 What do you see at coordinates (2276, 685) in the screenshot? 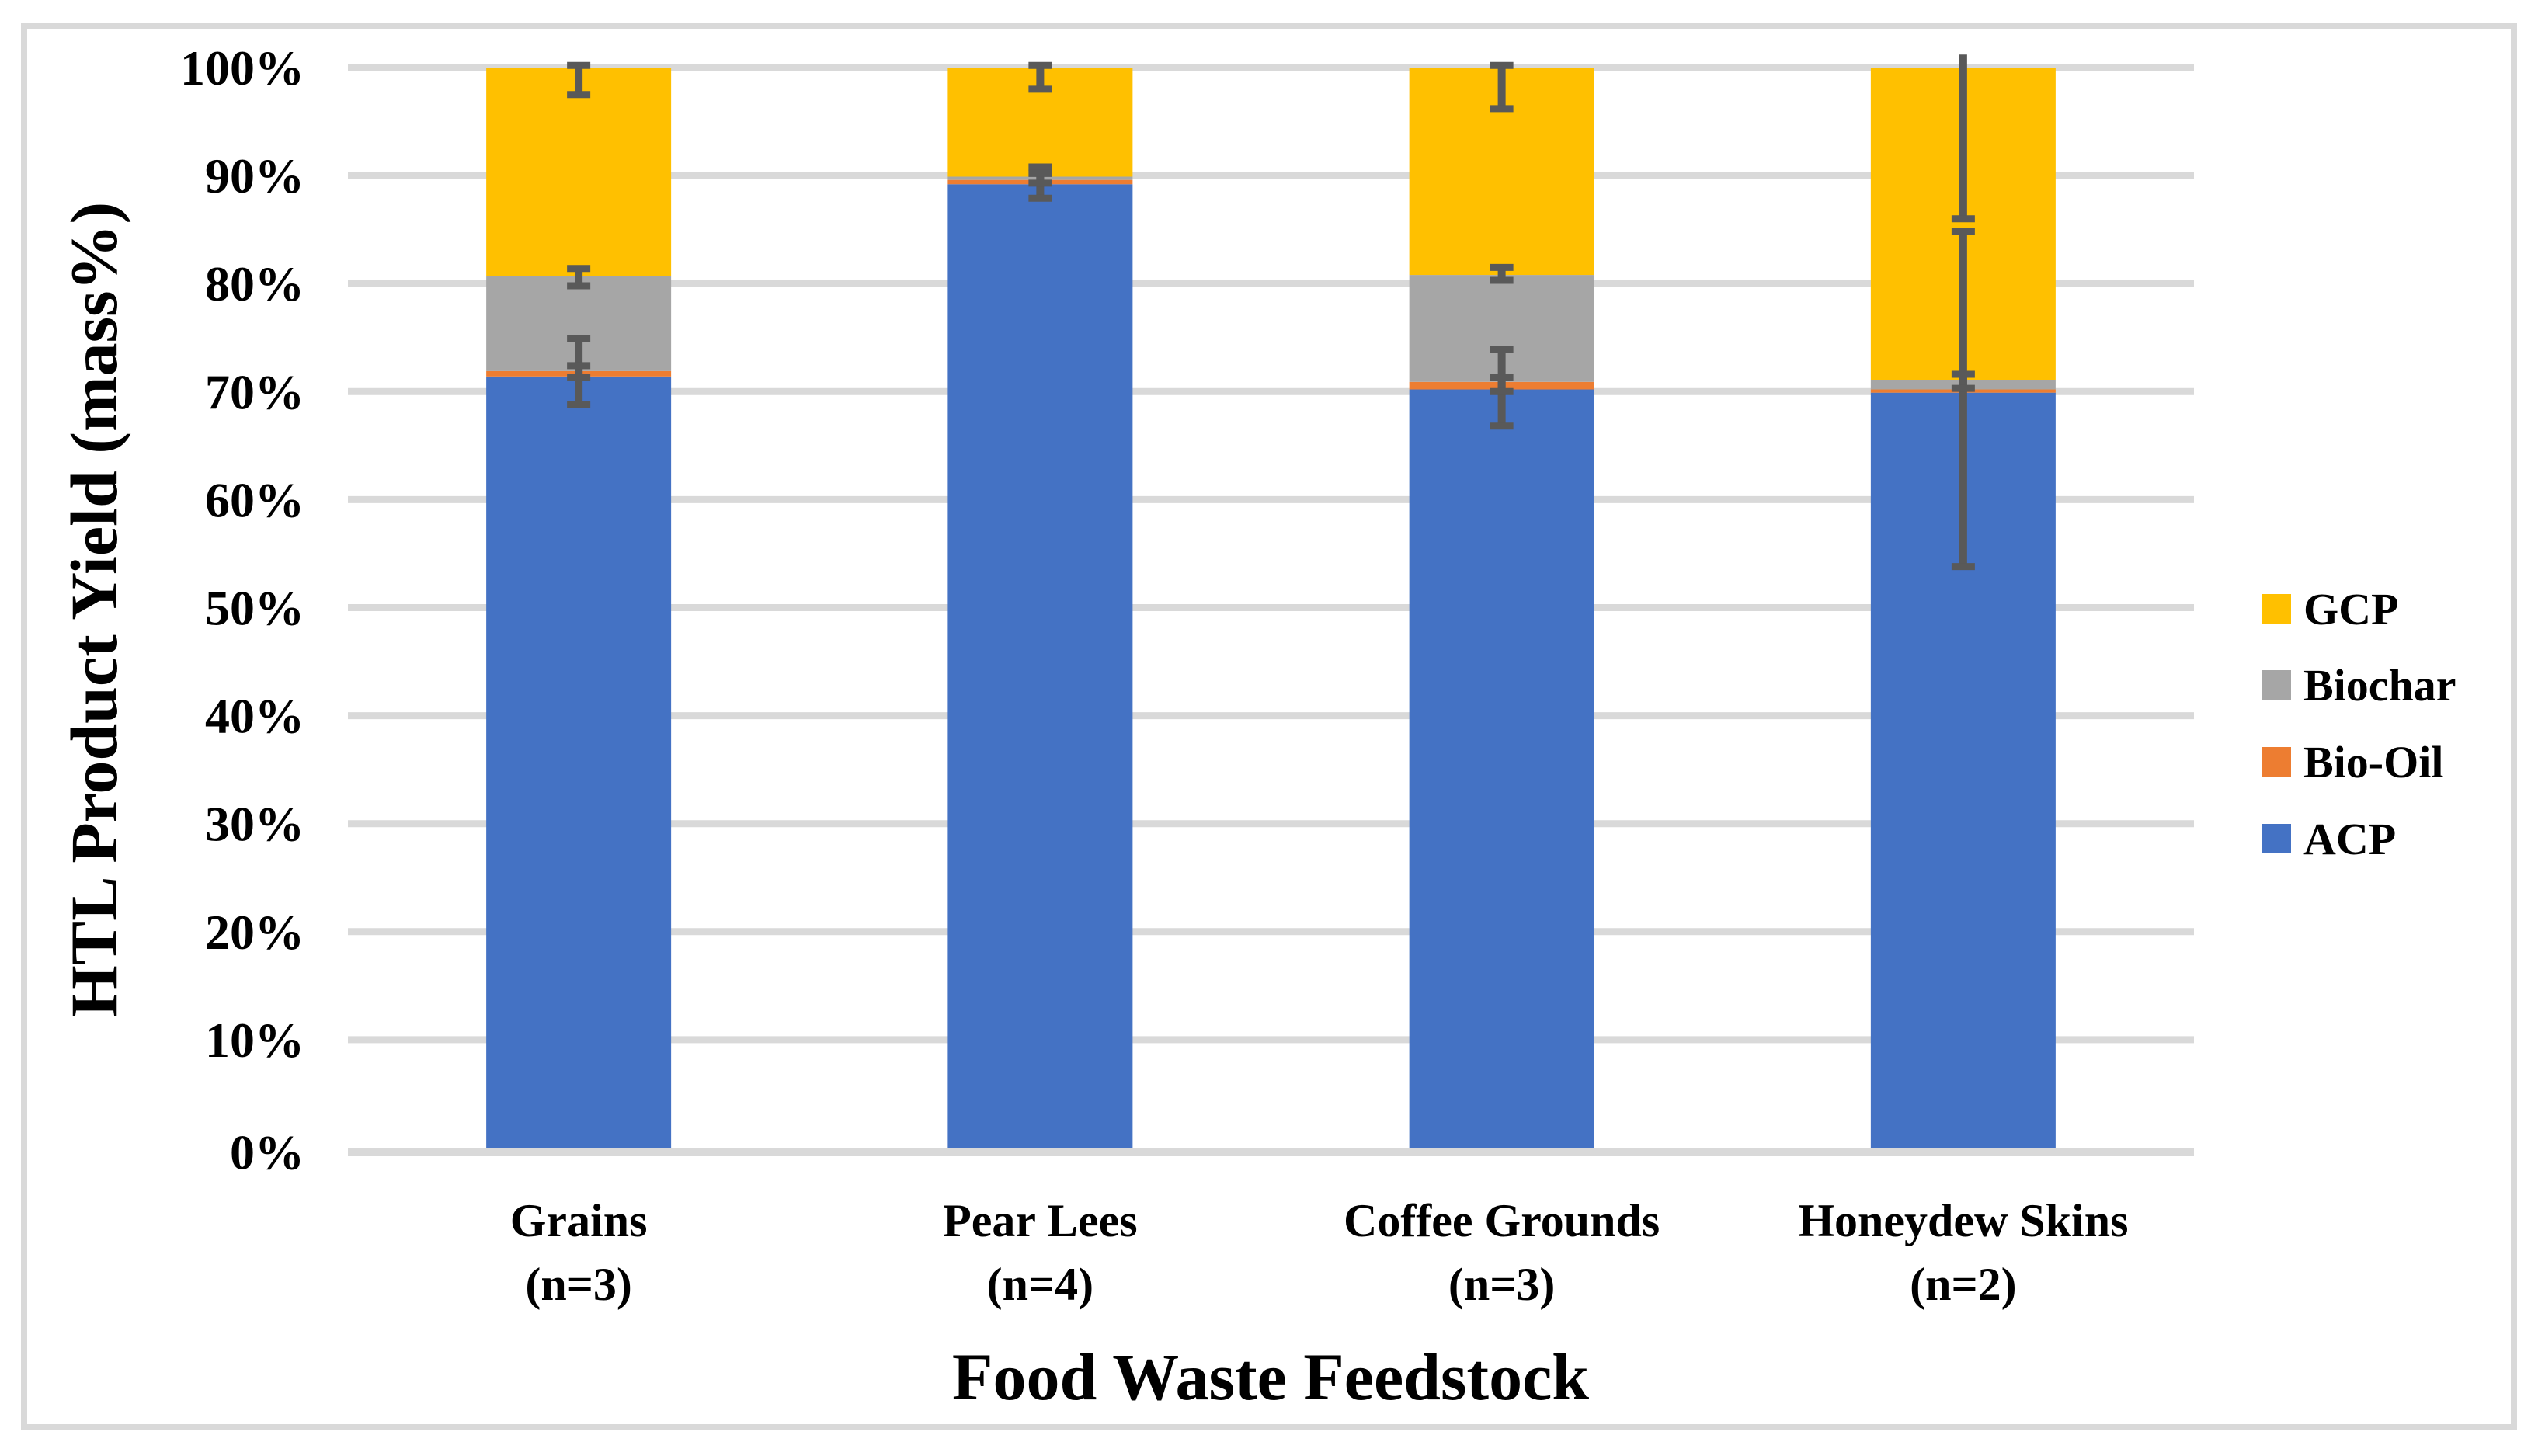
I see `legend-swatch-biochar` at bounding box center [2276, 685].